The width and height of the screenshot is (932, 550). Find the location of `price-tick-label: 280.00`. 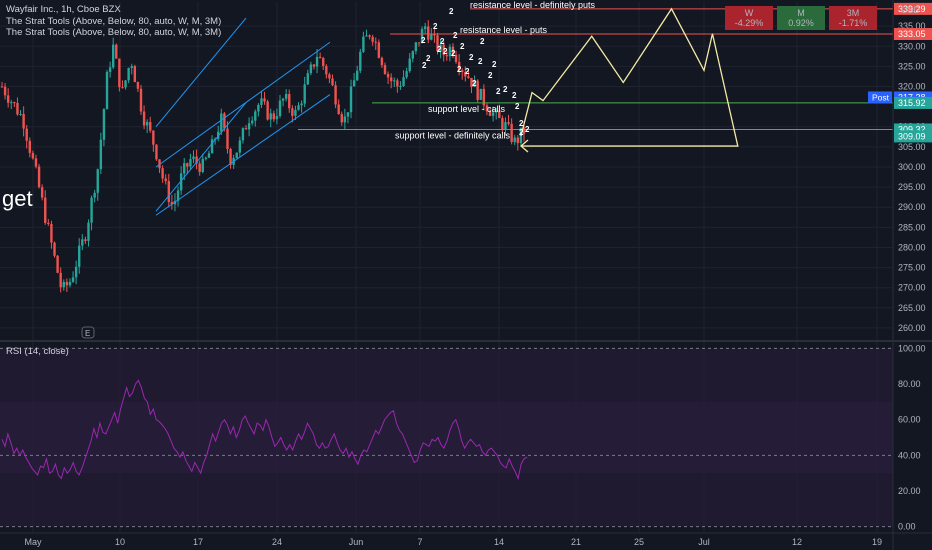

price-tick-label: 280.00 is located at coordinates (912, 247).